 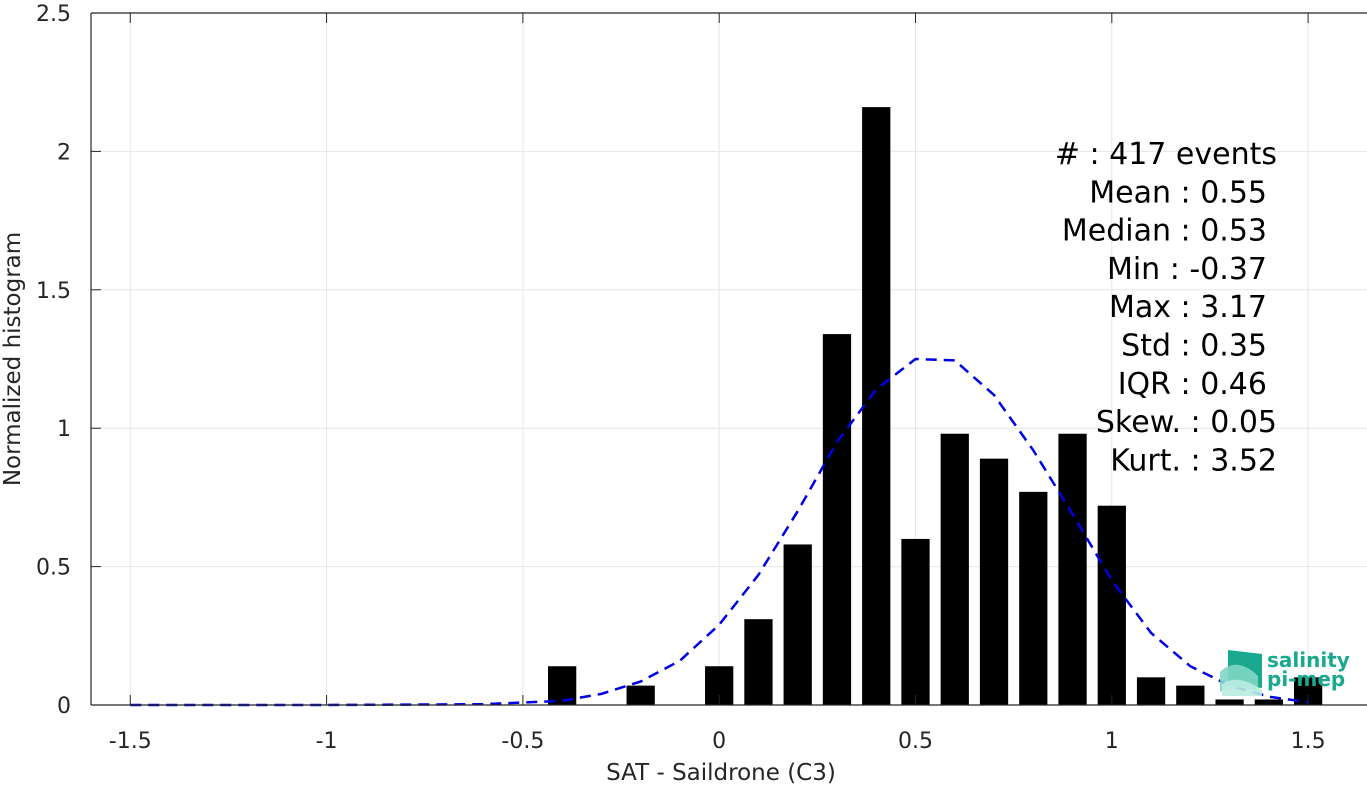 I want to click on salinity-pimep-logo: salinity pi-mep, so click(x=1285, y=672).